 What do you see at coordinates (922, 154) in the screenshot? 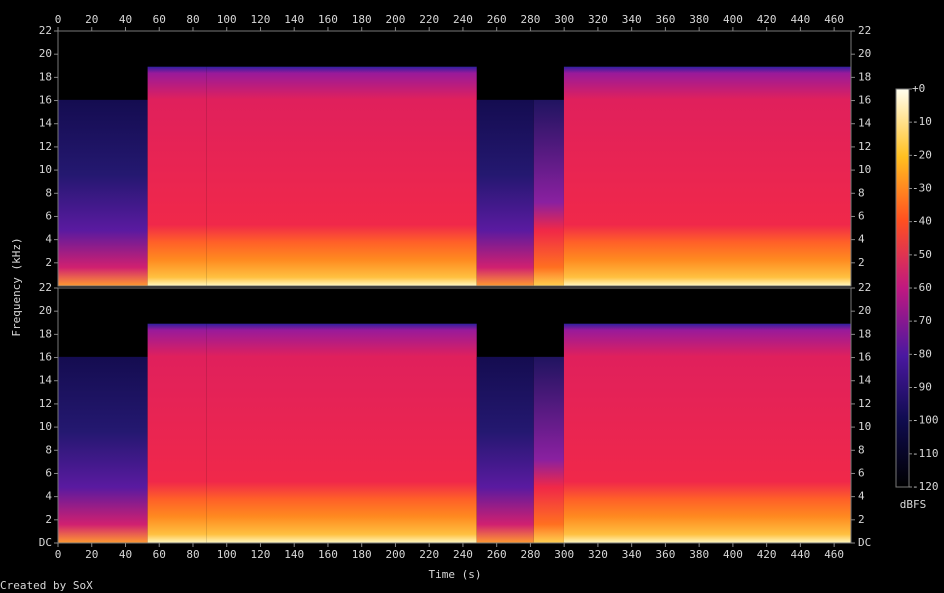
I see `colorbar-tick-label: -20` at bounding box center [922, 154].